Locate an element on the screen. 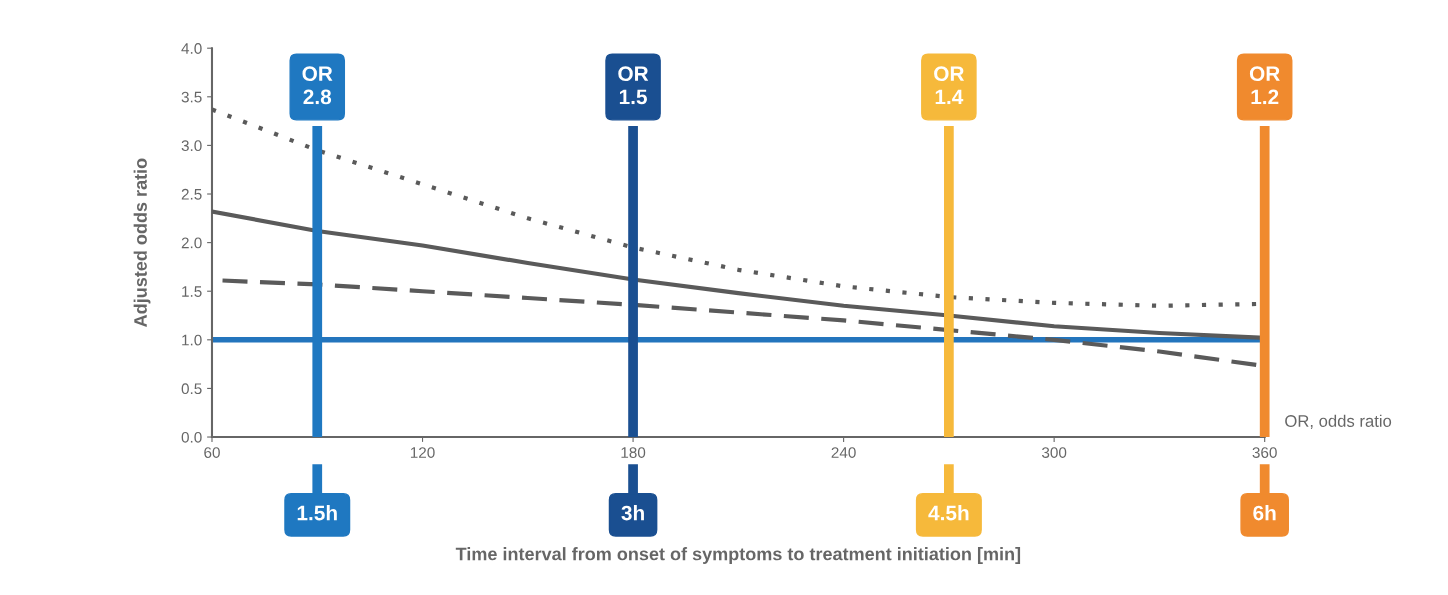  x-tick-label: 240 is located at coordinates (843, 452).